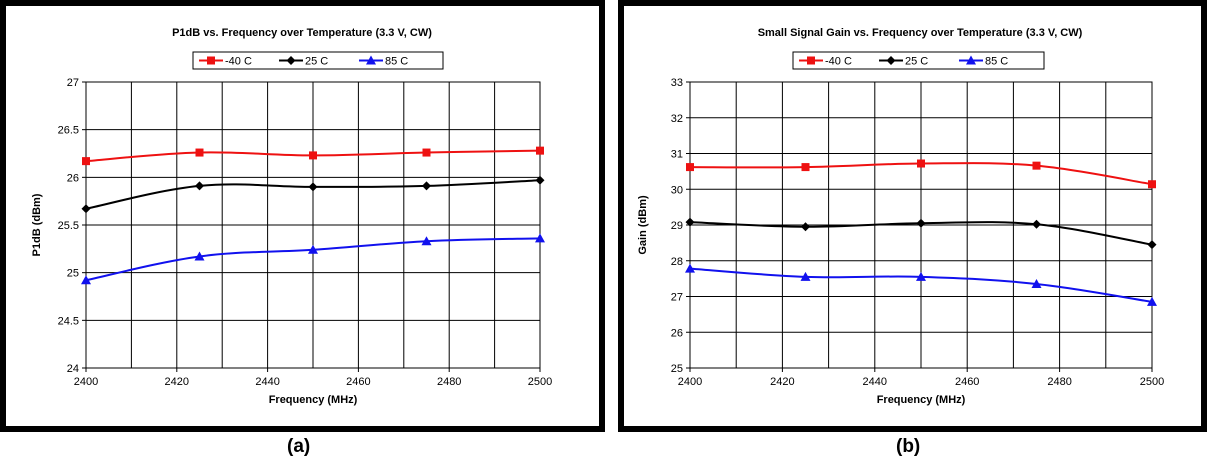 The width and height of the screenshot is (1207, 461). What do you see at coordinates (677, 83) in the screenshot?
I see `chart-b-ytick-label-8: 33` at bounding box center [677, 83].